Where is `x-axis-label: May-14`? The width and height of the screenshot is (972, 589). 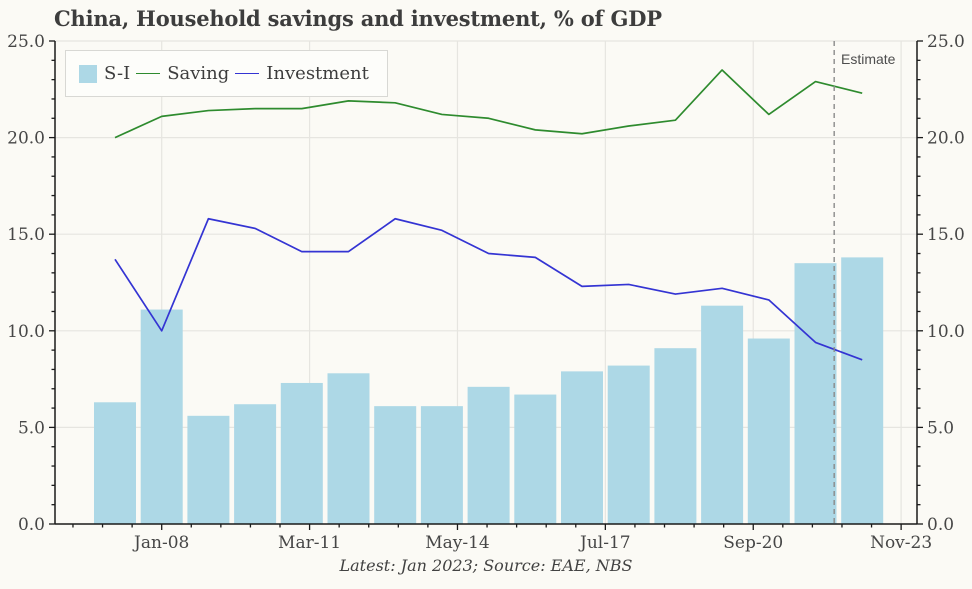 x-axis-label: May-14 is located at coordinates (457, 543).